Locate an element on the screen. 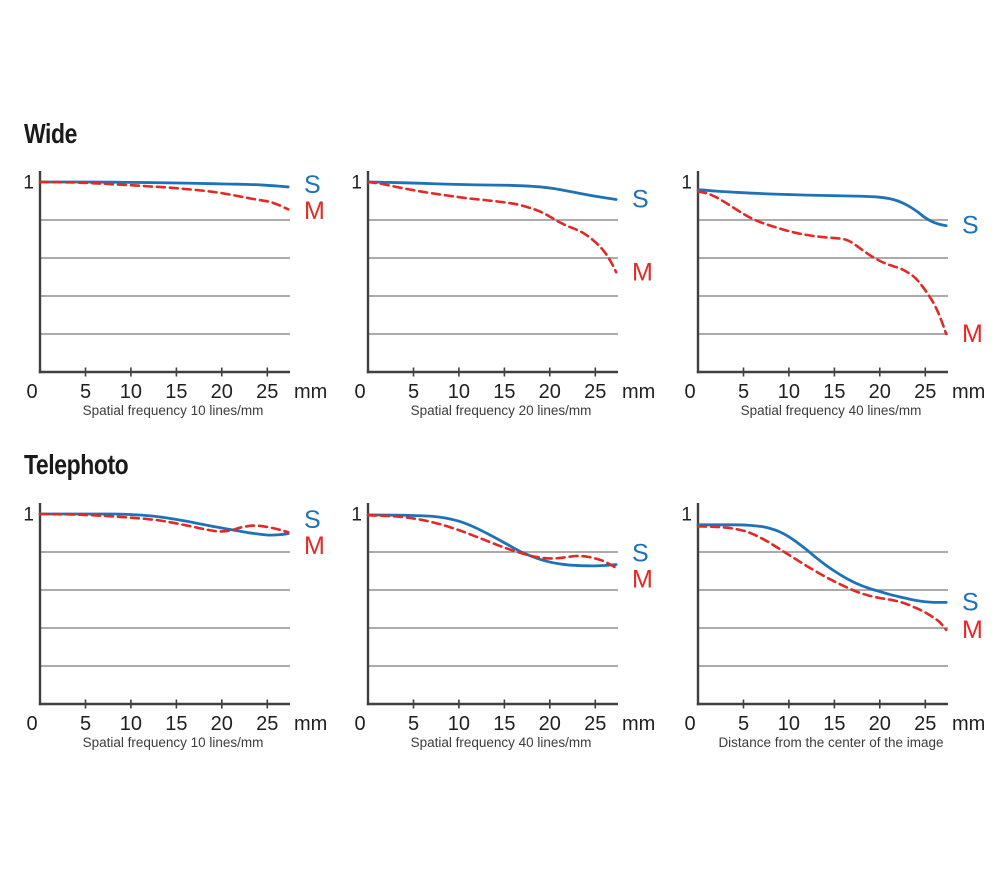 The width and height of the screenshot is (1000, 875). chart-caption: Spatial frequency 20 lines/mm is located at coordinates (501, 410).